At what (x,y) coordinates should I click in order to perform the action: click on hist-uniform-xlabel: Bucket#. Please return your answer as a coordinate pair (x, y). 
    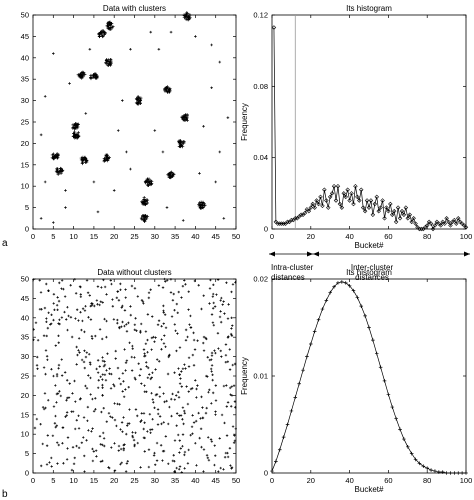
    Looking at the image, I should click on (369, 489).